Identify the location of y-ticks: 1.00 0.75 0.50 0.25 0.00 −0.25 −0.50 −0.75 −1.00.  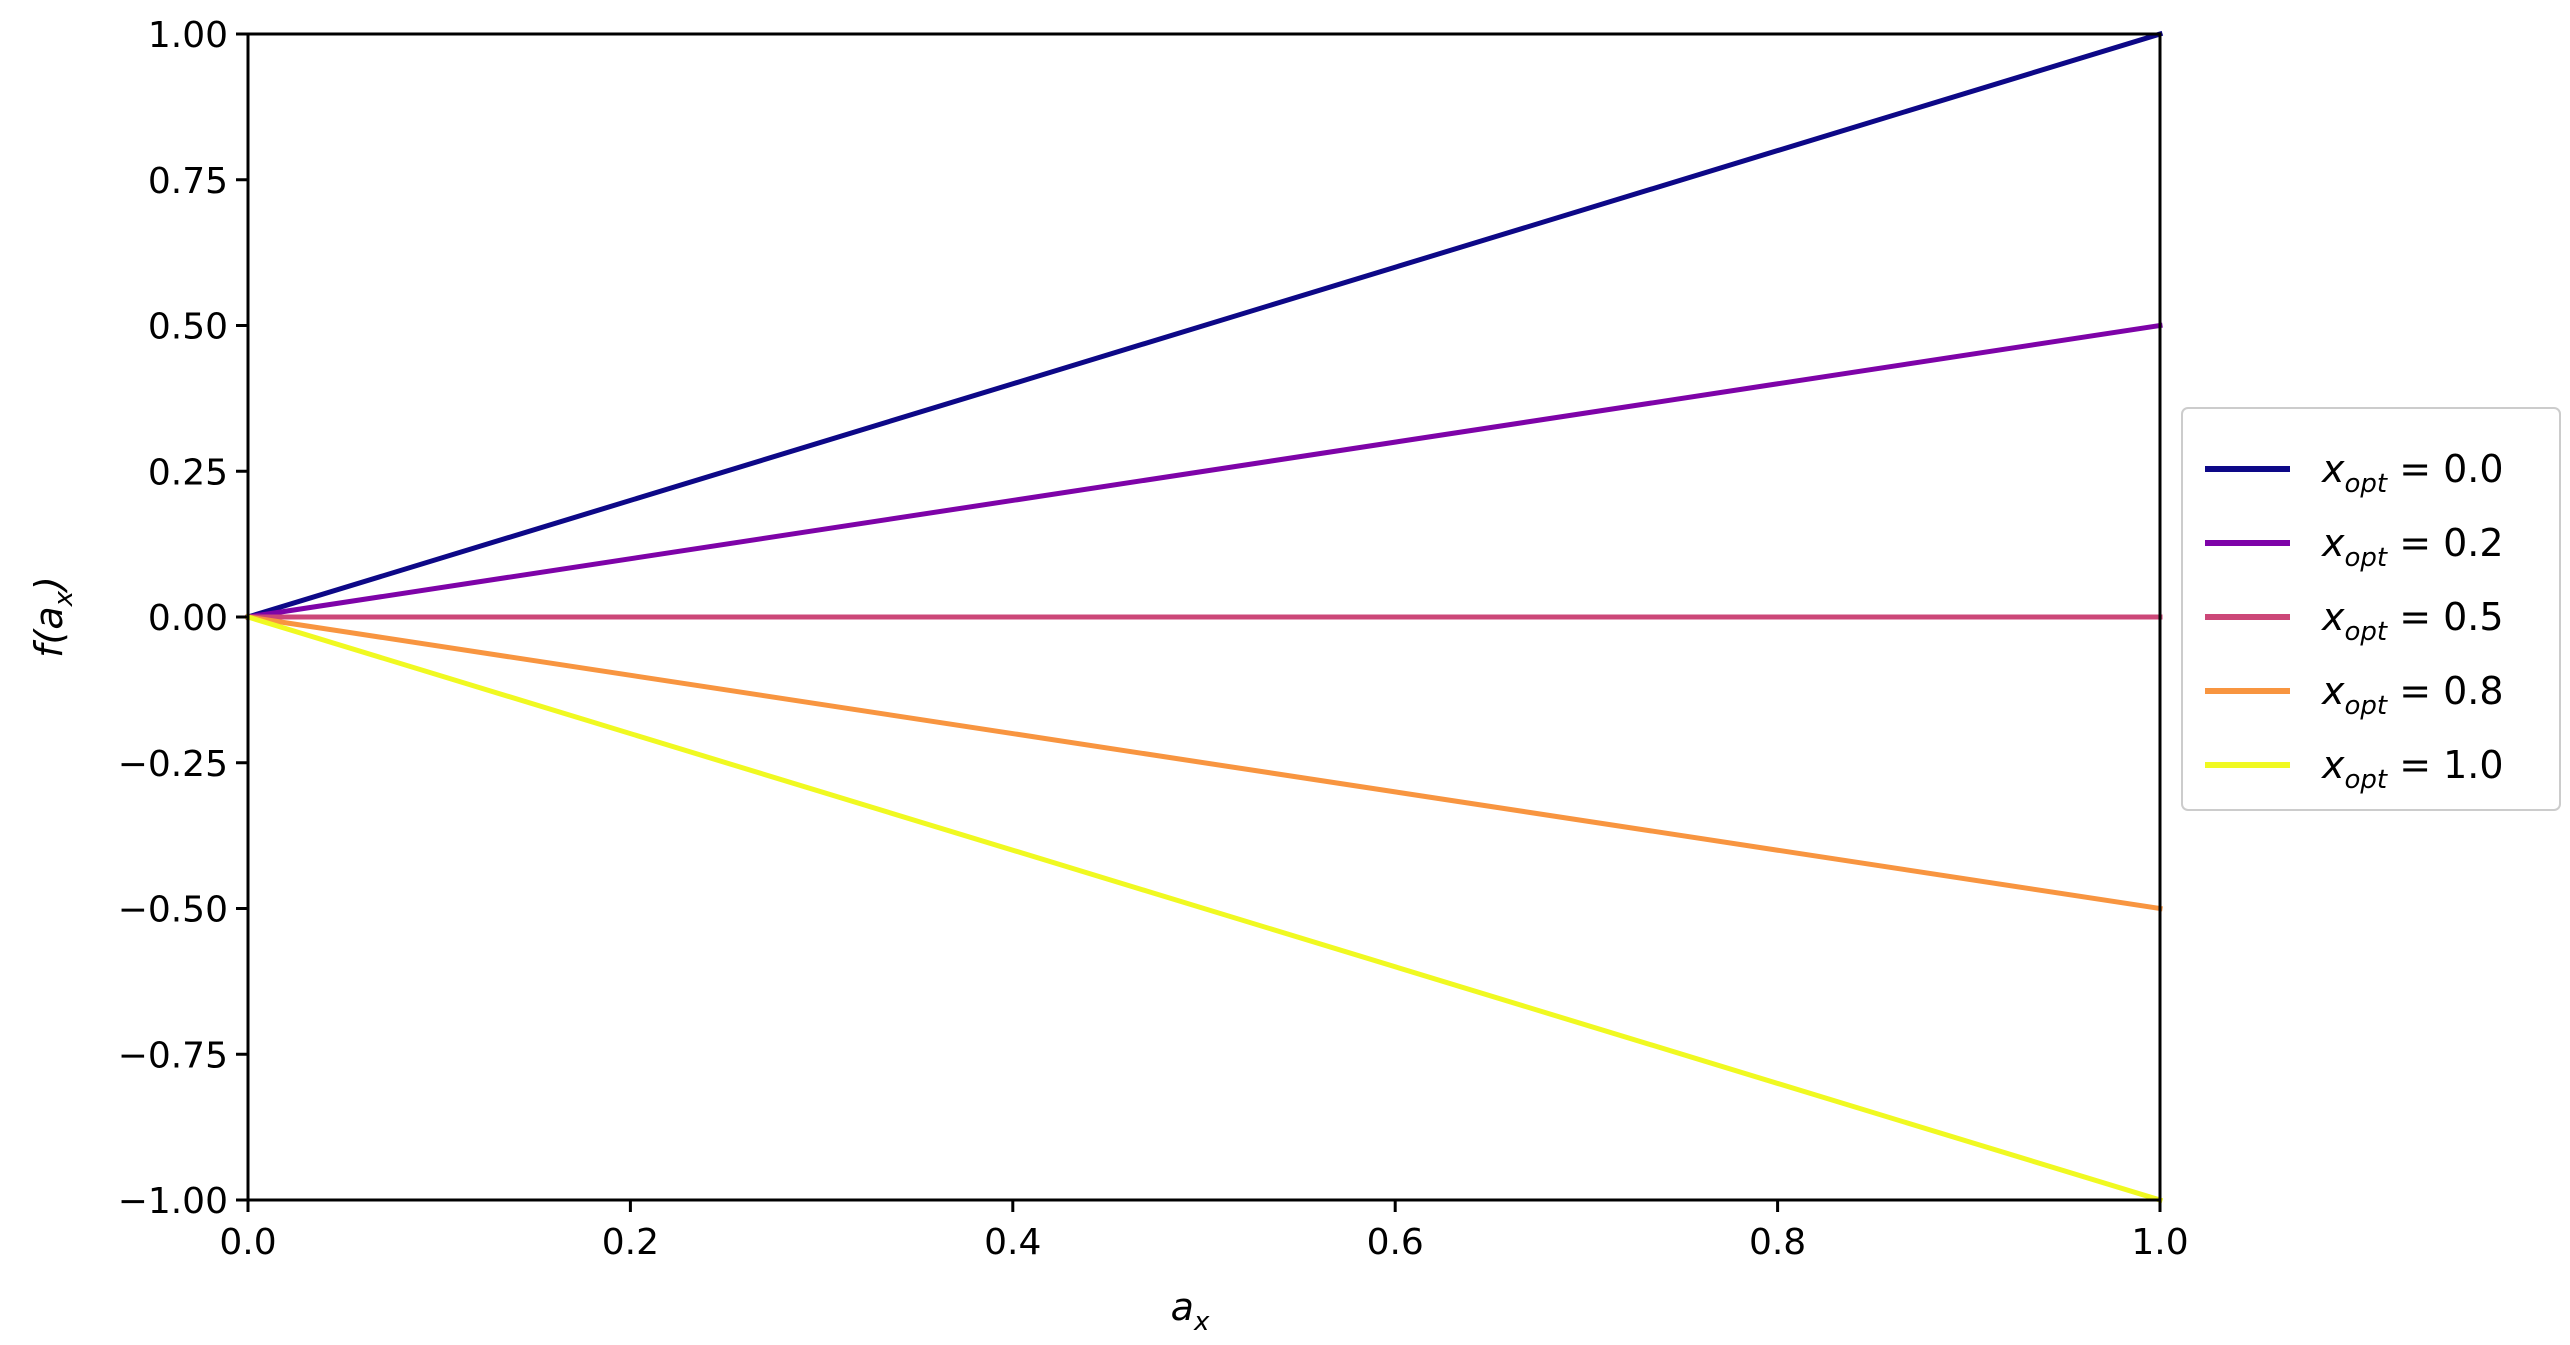
(183, 618).